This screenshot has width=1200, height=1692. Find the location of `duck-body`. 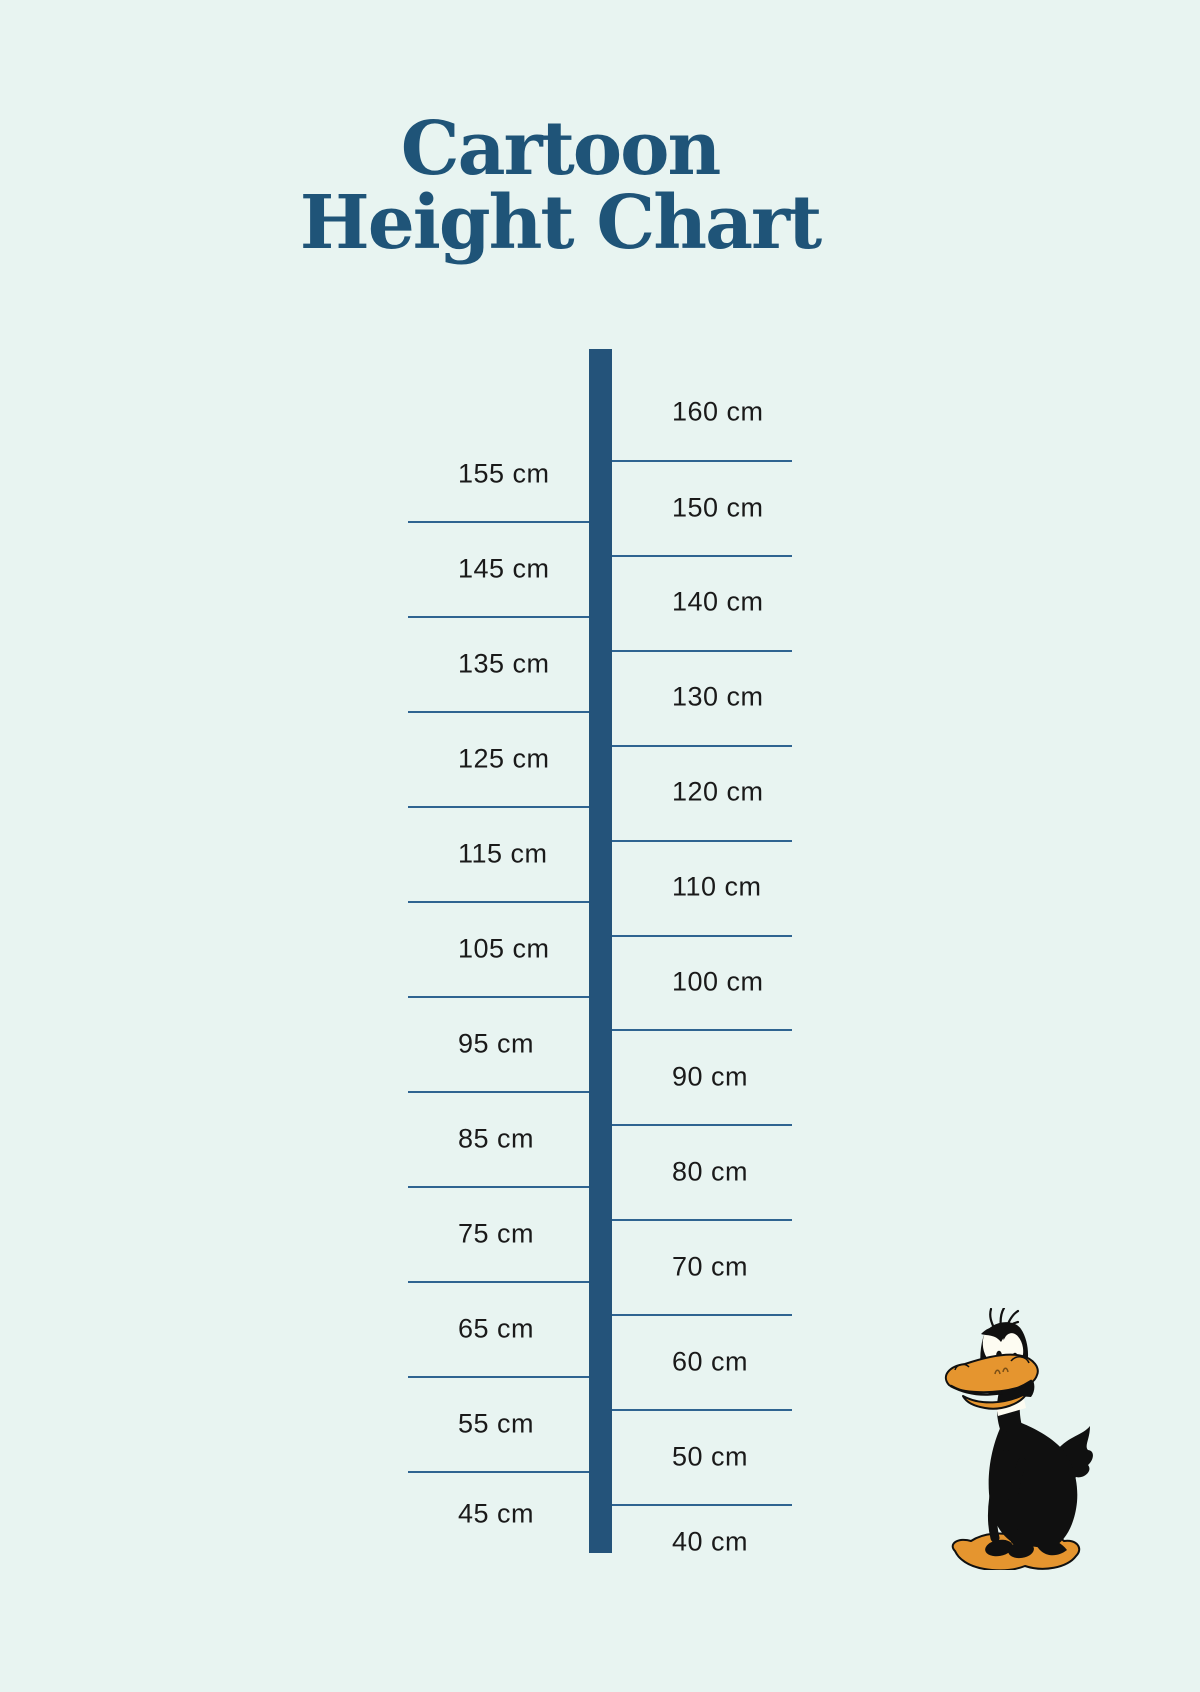

duck-body is located at coordinates (1033, 1485).